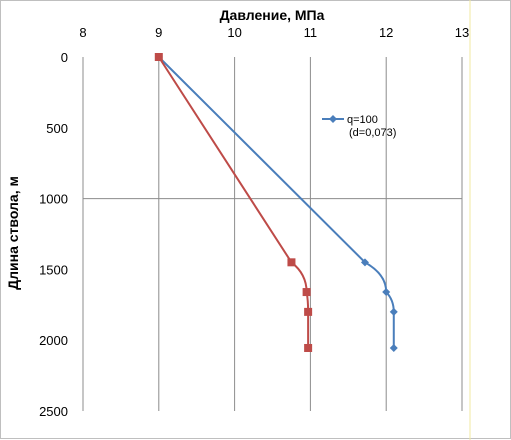  Describe the element at coordinates (57, 128) in the screenshot. I see `y-tick-label: 500` at that location.